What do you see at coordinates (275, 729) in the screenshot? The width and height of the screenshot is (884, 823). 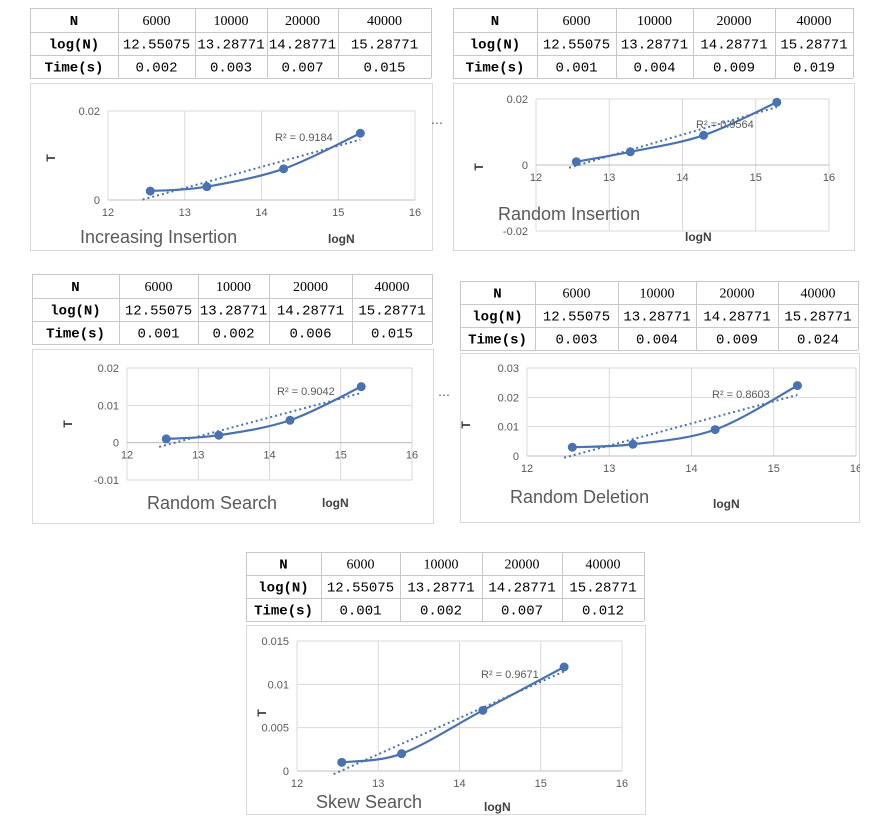 I see `y-tick-label: 0.005` at bounding box center [275, 729].